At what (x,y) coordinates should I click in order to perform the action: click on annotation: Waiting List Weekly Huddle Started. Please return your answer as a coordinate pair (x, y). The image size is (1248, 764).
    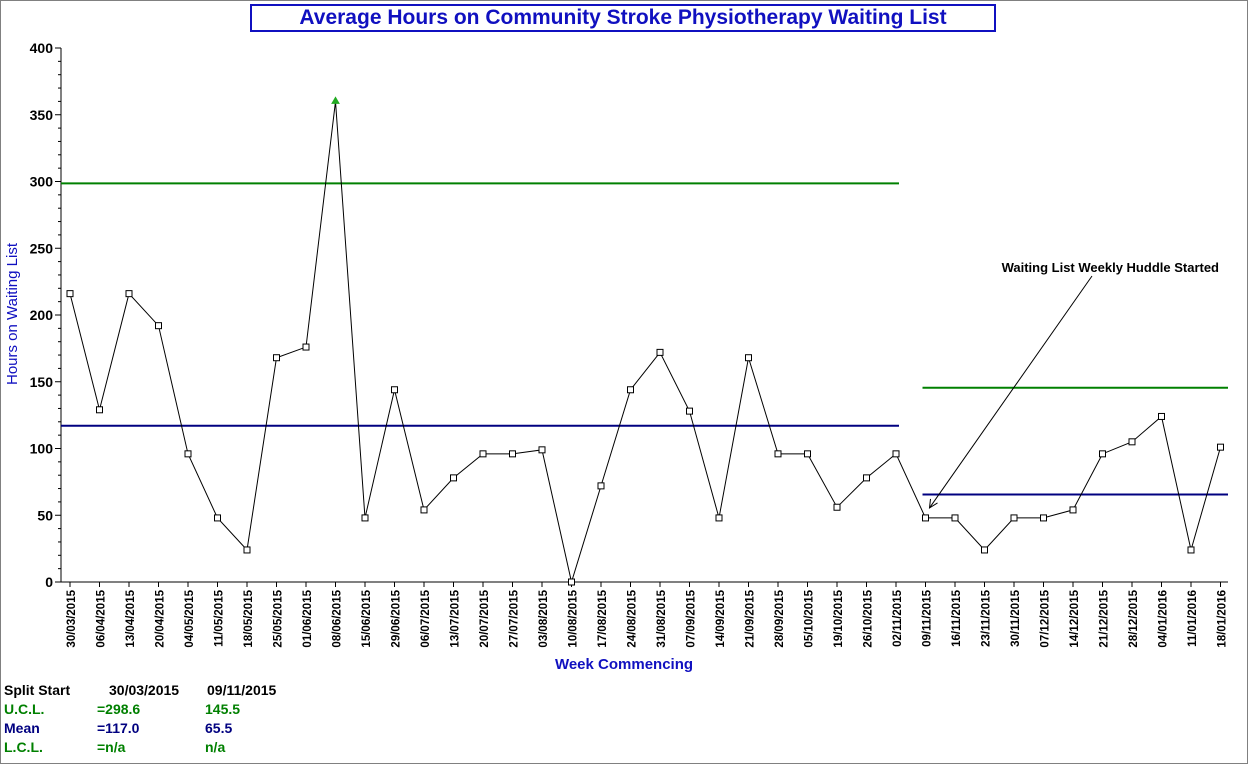
    Looking at the image, I should click on (1073, 384).